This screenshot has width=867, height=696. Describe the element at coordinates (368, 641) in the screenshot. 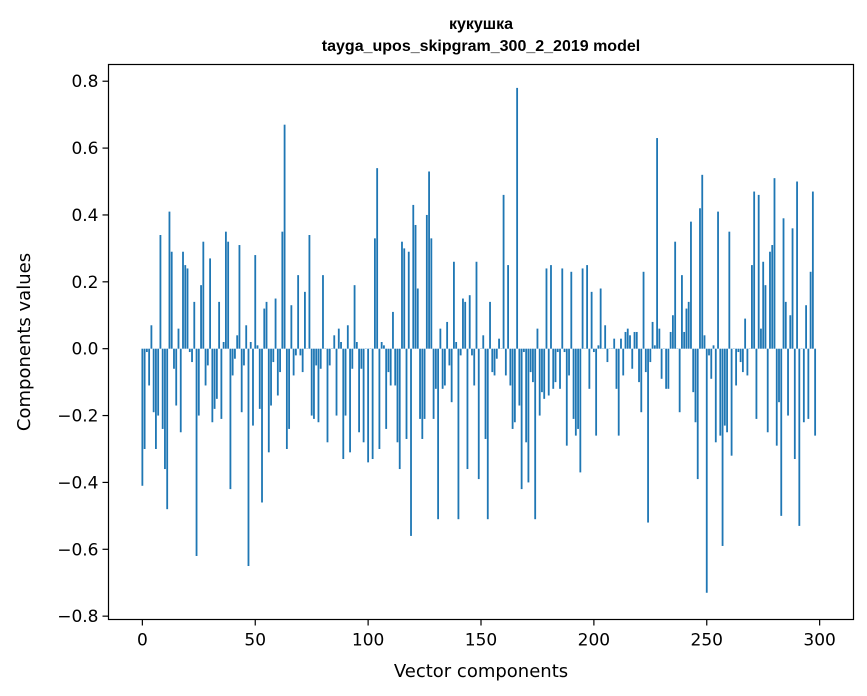

I see `x-tick-label: 100` at that location.